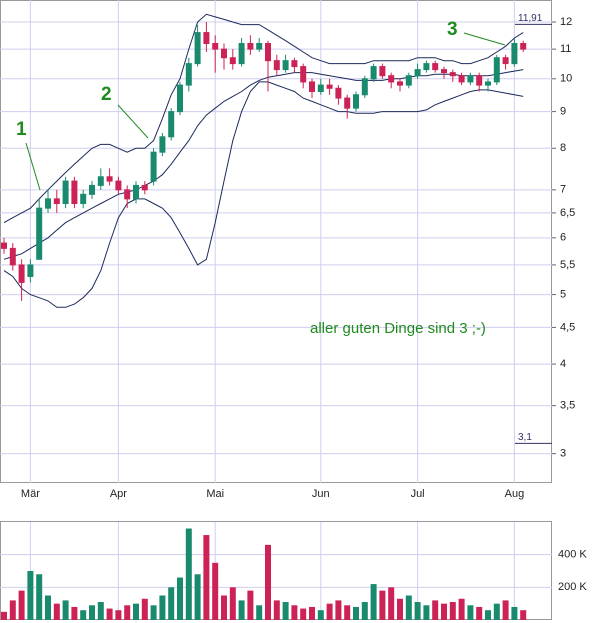  I want to click on y-tick-label: 5, so click(563, 295).